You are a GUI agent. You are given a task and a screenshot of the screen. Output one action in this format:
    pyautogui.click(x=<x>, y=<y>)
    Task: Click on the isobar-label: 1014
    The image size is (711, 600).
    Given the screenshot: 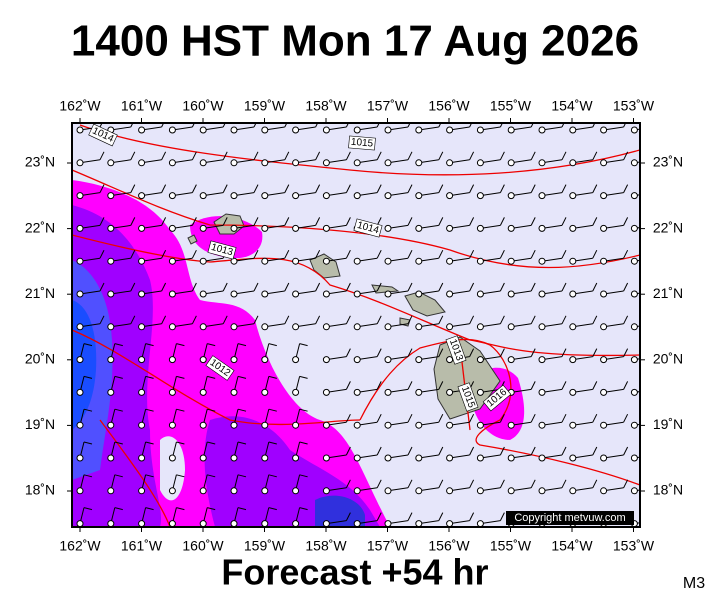 What is the action you would take?
    pyautogui.click(x=368, y=228)
    